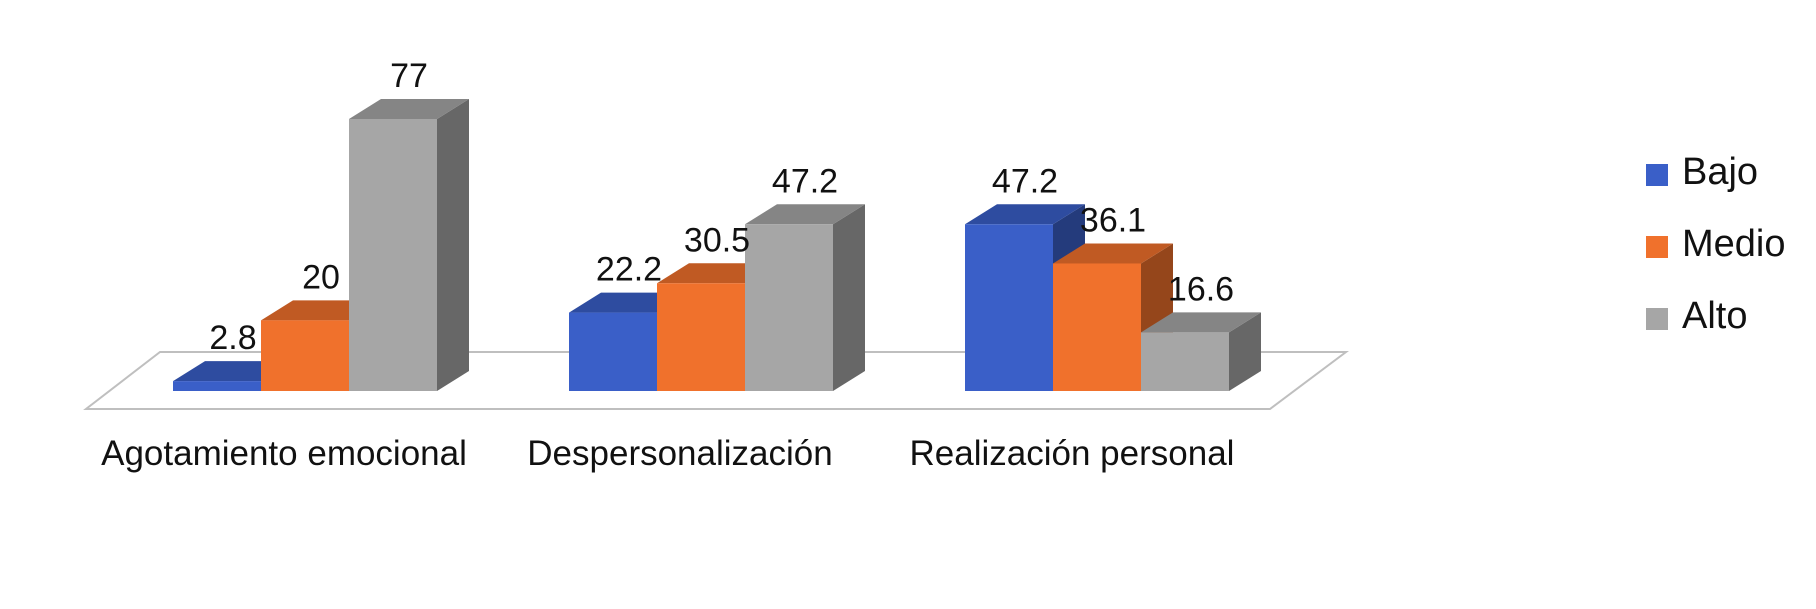 Image resolution: width=1816 pixels, height=609 pixels. Describe the element at coordinates (232, 338) in the screenshot. I see `data-label-bajo-agotamiento-emocional: 2.8` at that location.